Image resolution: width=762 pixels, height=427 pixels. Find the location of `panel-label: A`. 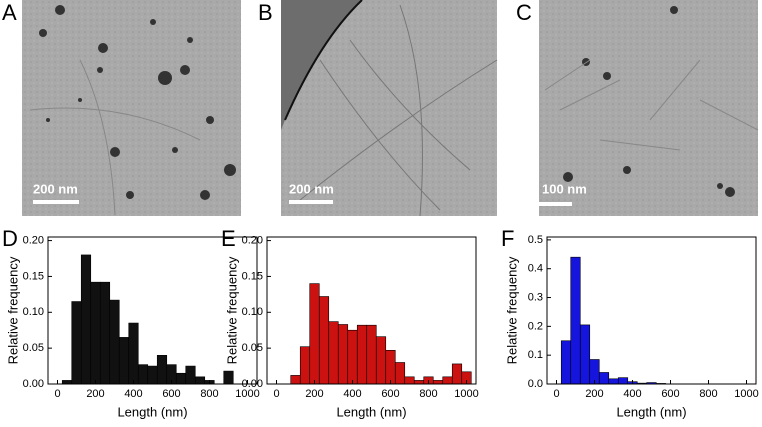

panel-label: A is located at coordinates (9, 12).